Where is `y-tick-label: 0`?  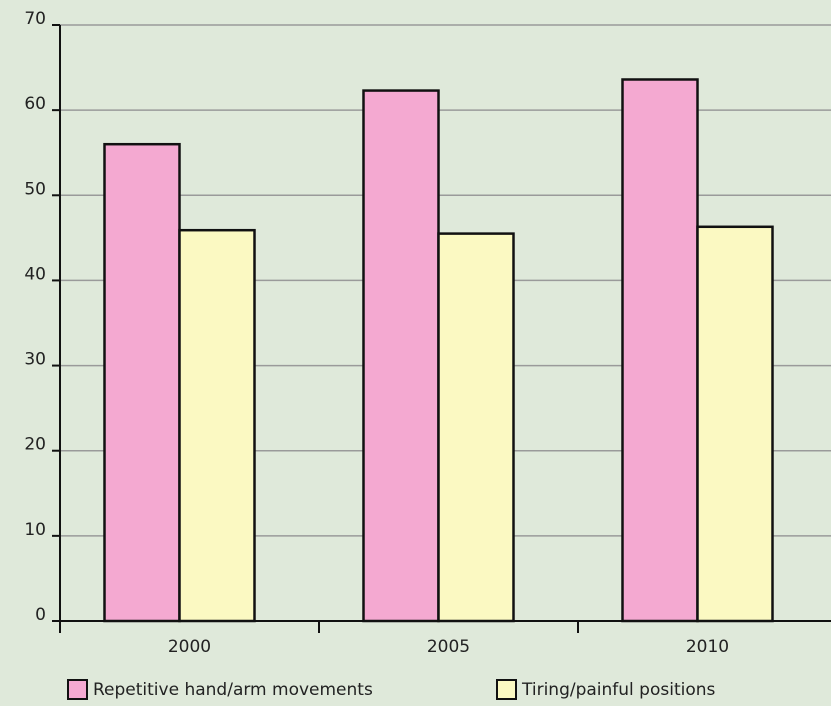
y-tick-label: 0 is located at coordinates (40, 615).